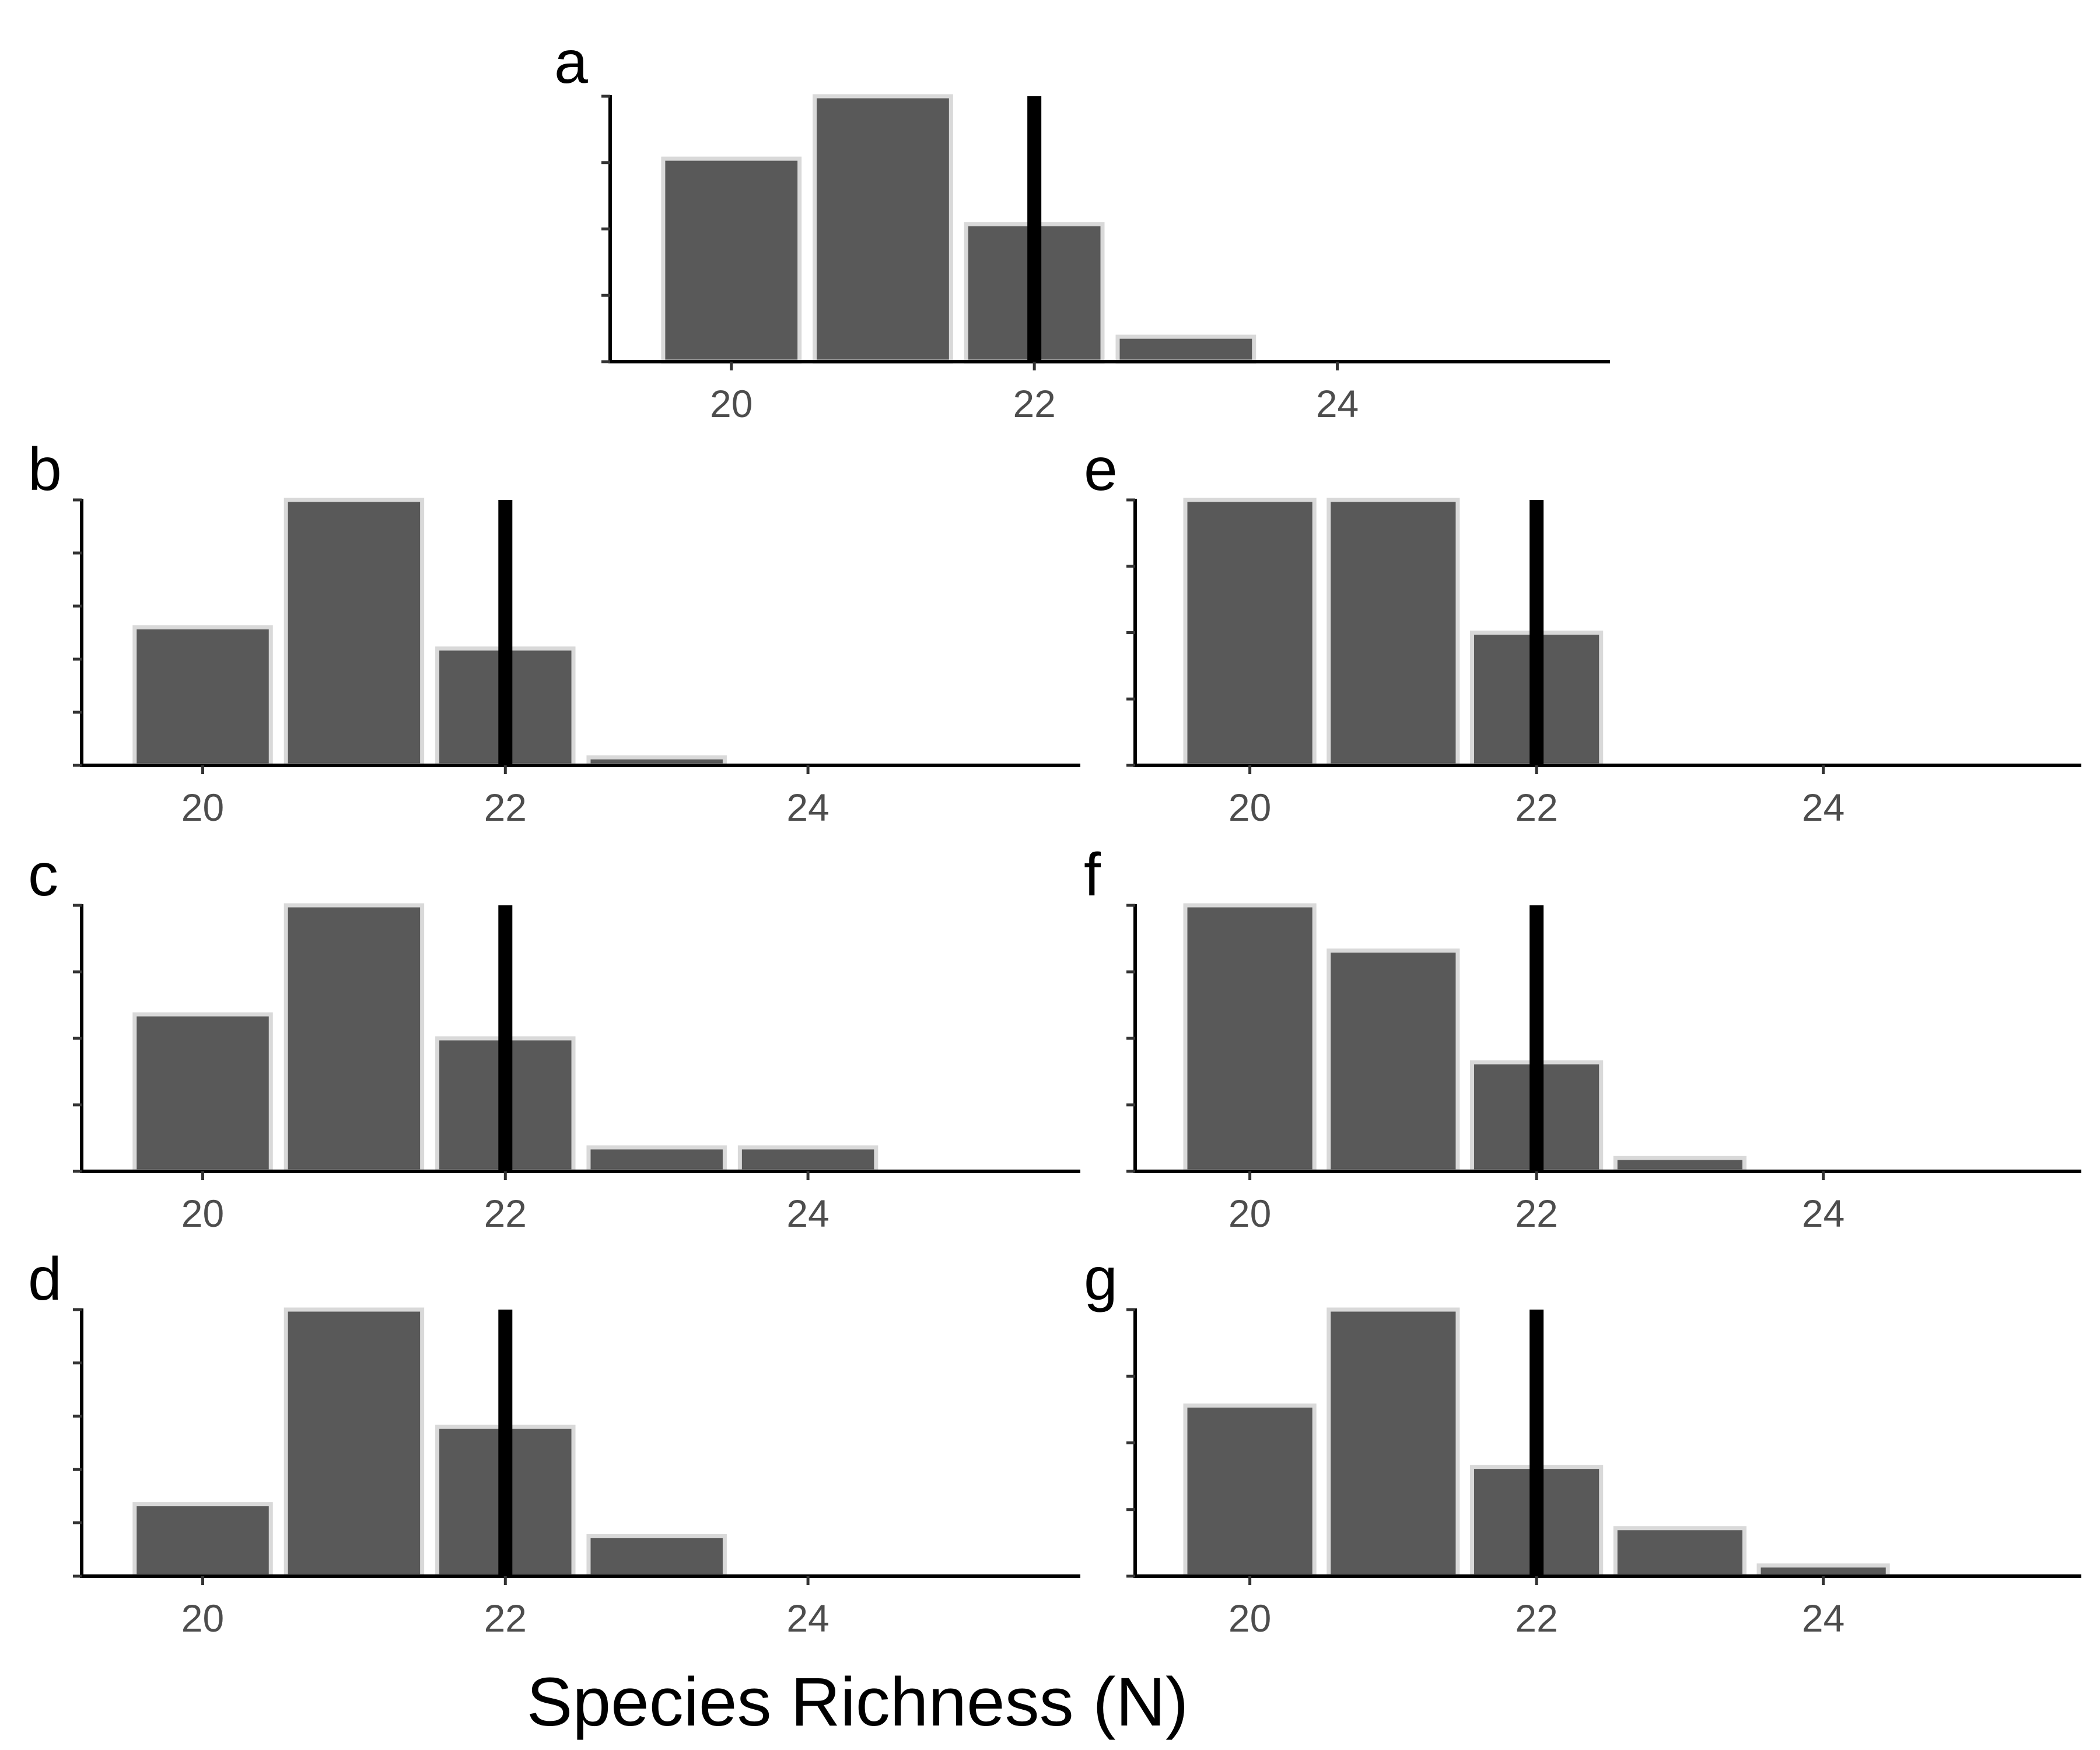 Image resolution: width=2100 pixels, height=1750 pixels. Describe the element at coordinates (1101, 1279) in the screenshot. I see `panel-label-g: g` at that location.